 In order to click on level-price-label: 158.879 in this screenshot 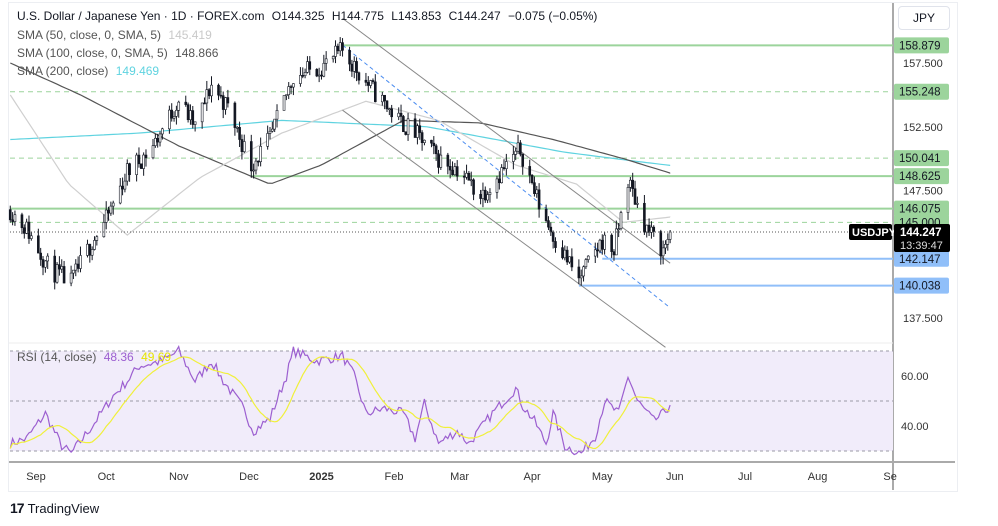, I will do `click(920, 46)`.